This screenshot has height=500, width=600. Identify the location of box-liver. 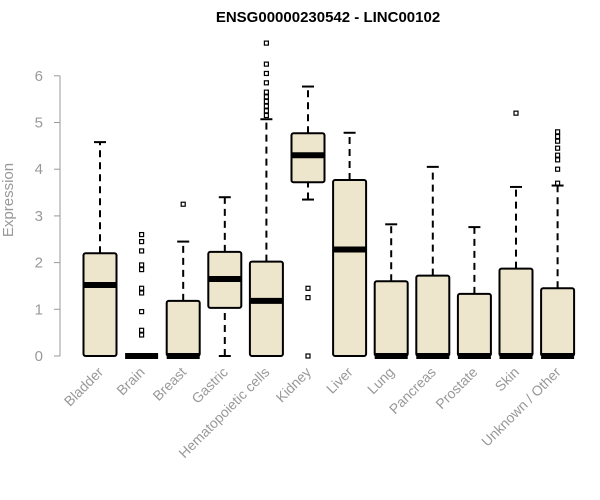
(350, 244).